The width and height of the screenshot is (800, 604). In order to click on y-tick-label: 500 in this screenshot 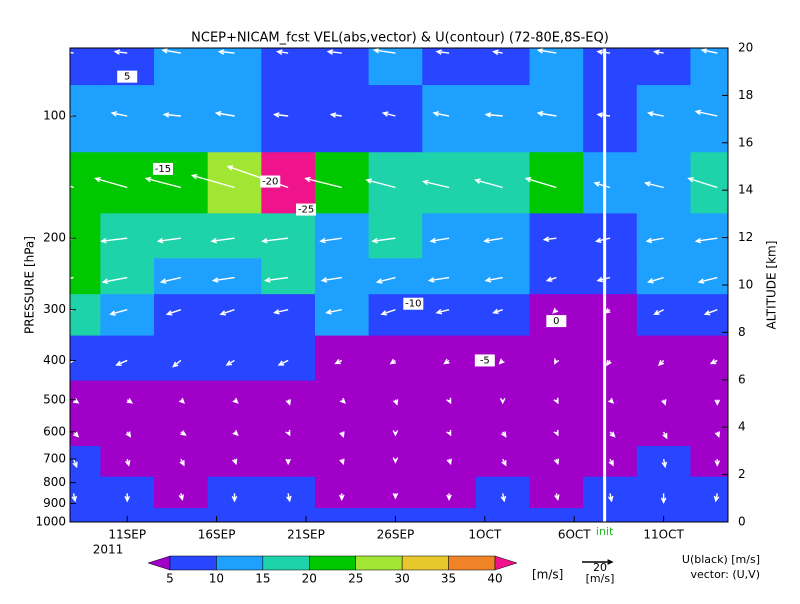, I will do `click(54, 399)`.